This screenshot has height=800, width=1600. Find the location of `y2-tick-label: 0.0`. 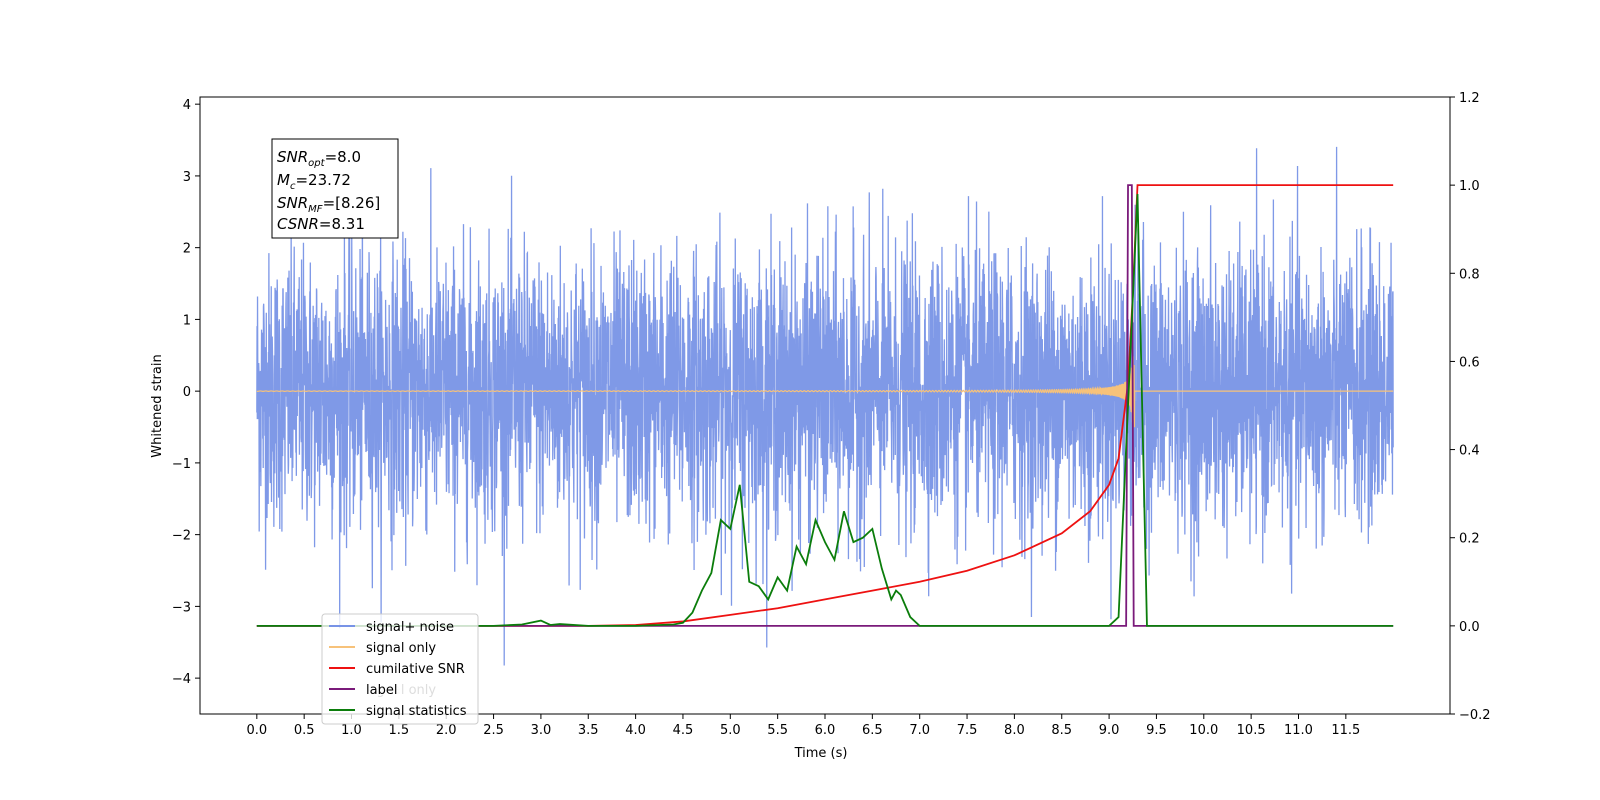

y2-tick-label: 0.0 is located at coordinates (1469, 627).